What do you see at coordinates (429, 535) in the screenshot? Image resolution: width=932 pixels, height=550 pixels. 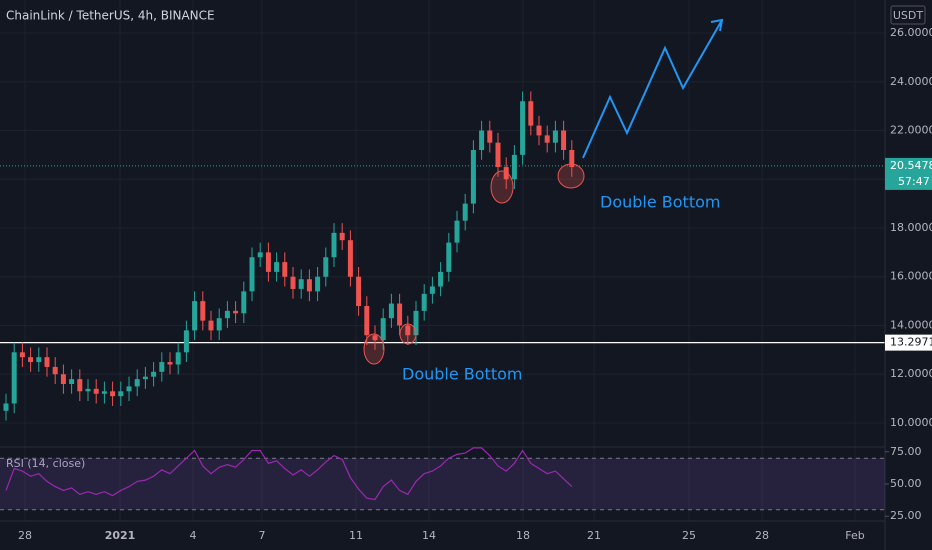 I see `x-tick-label: 14` at bounding box center [429, 535].